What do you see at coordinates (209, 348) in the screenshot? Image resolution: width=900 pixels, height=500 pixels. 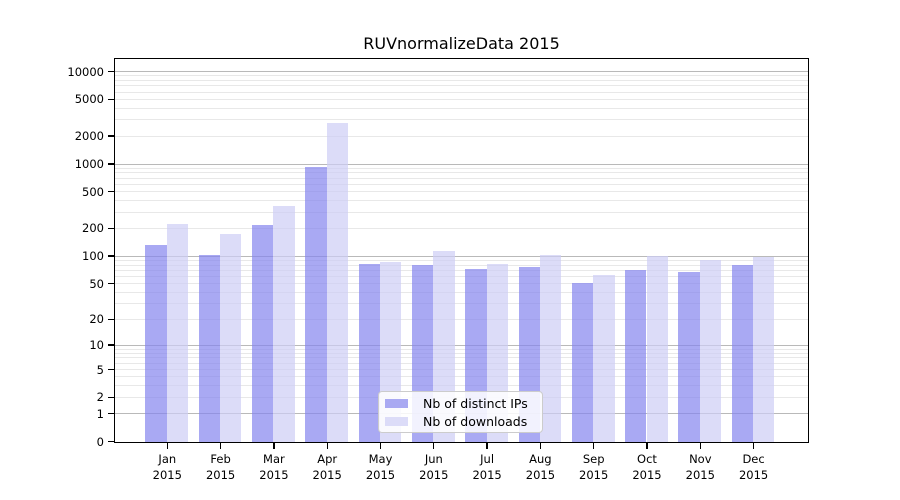 I see `bar-distinct-ips-feb` at bounding box center [209, 348].